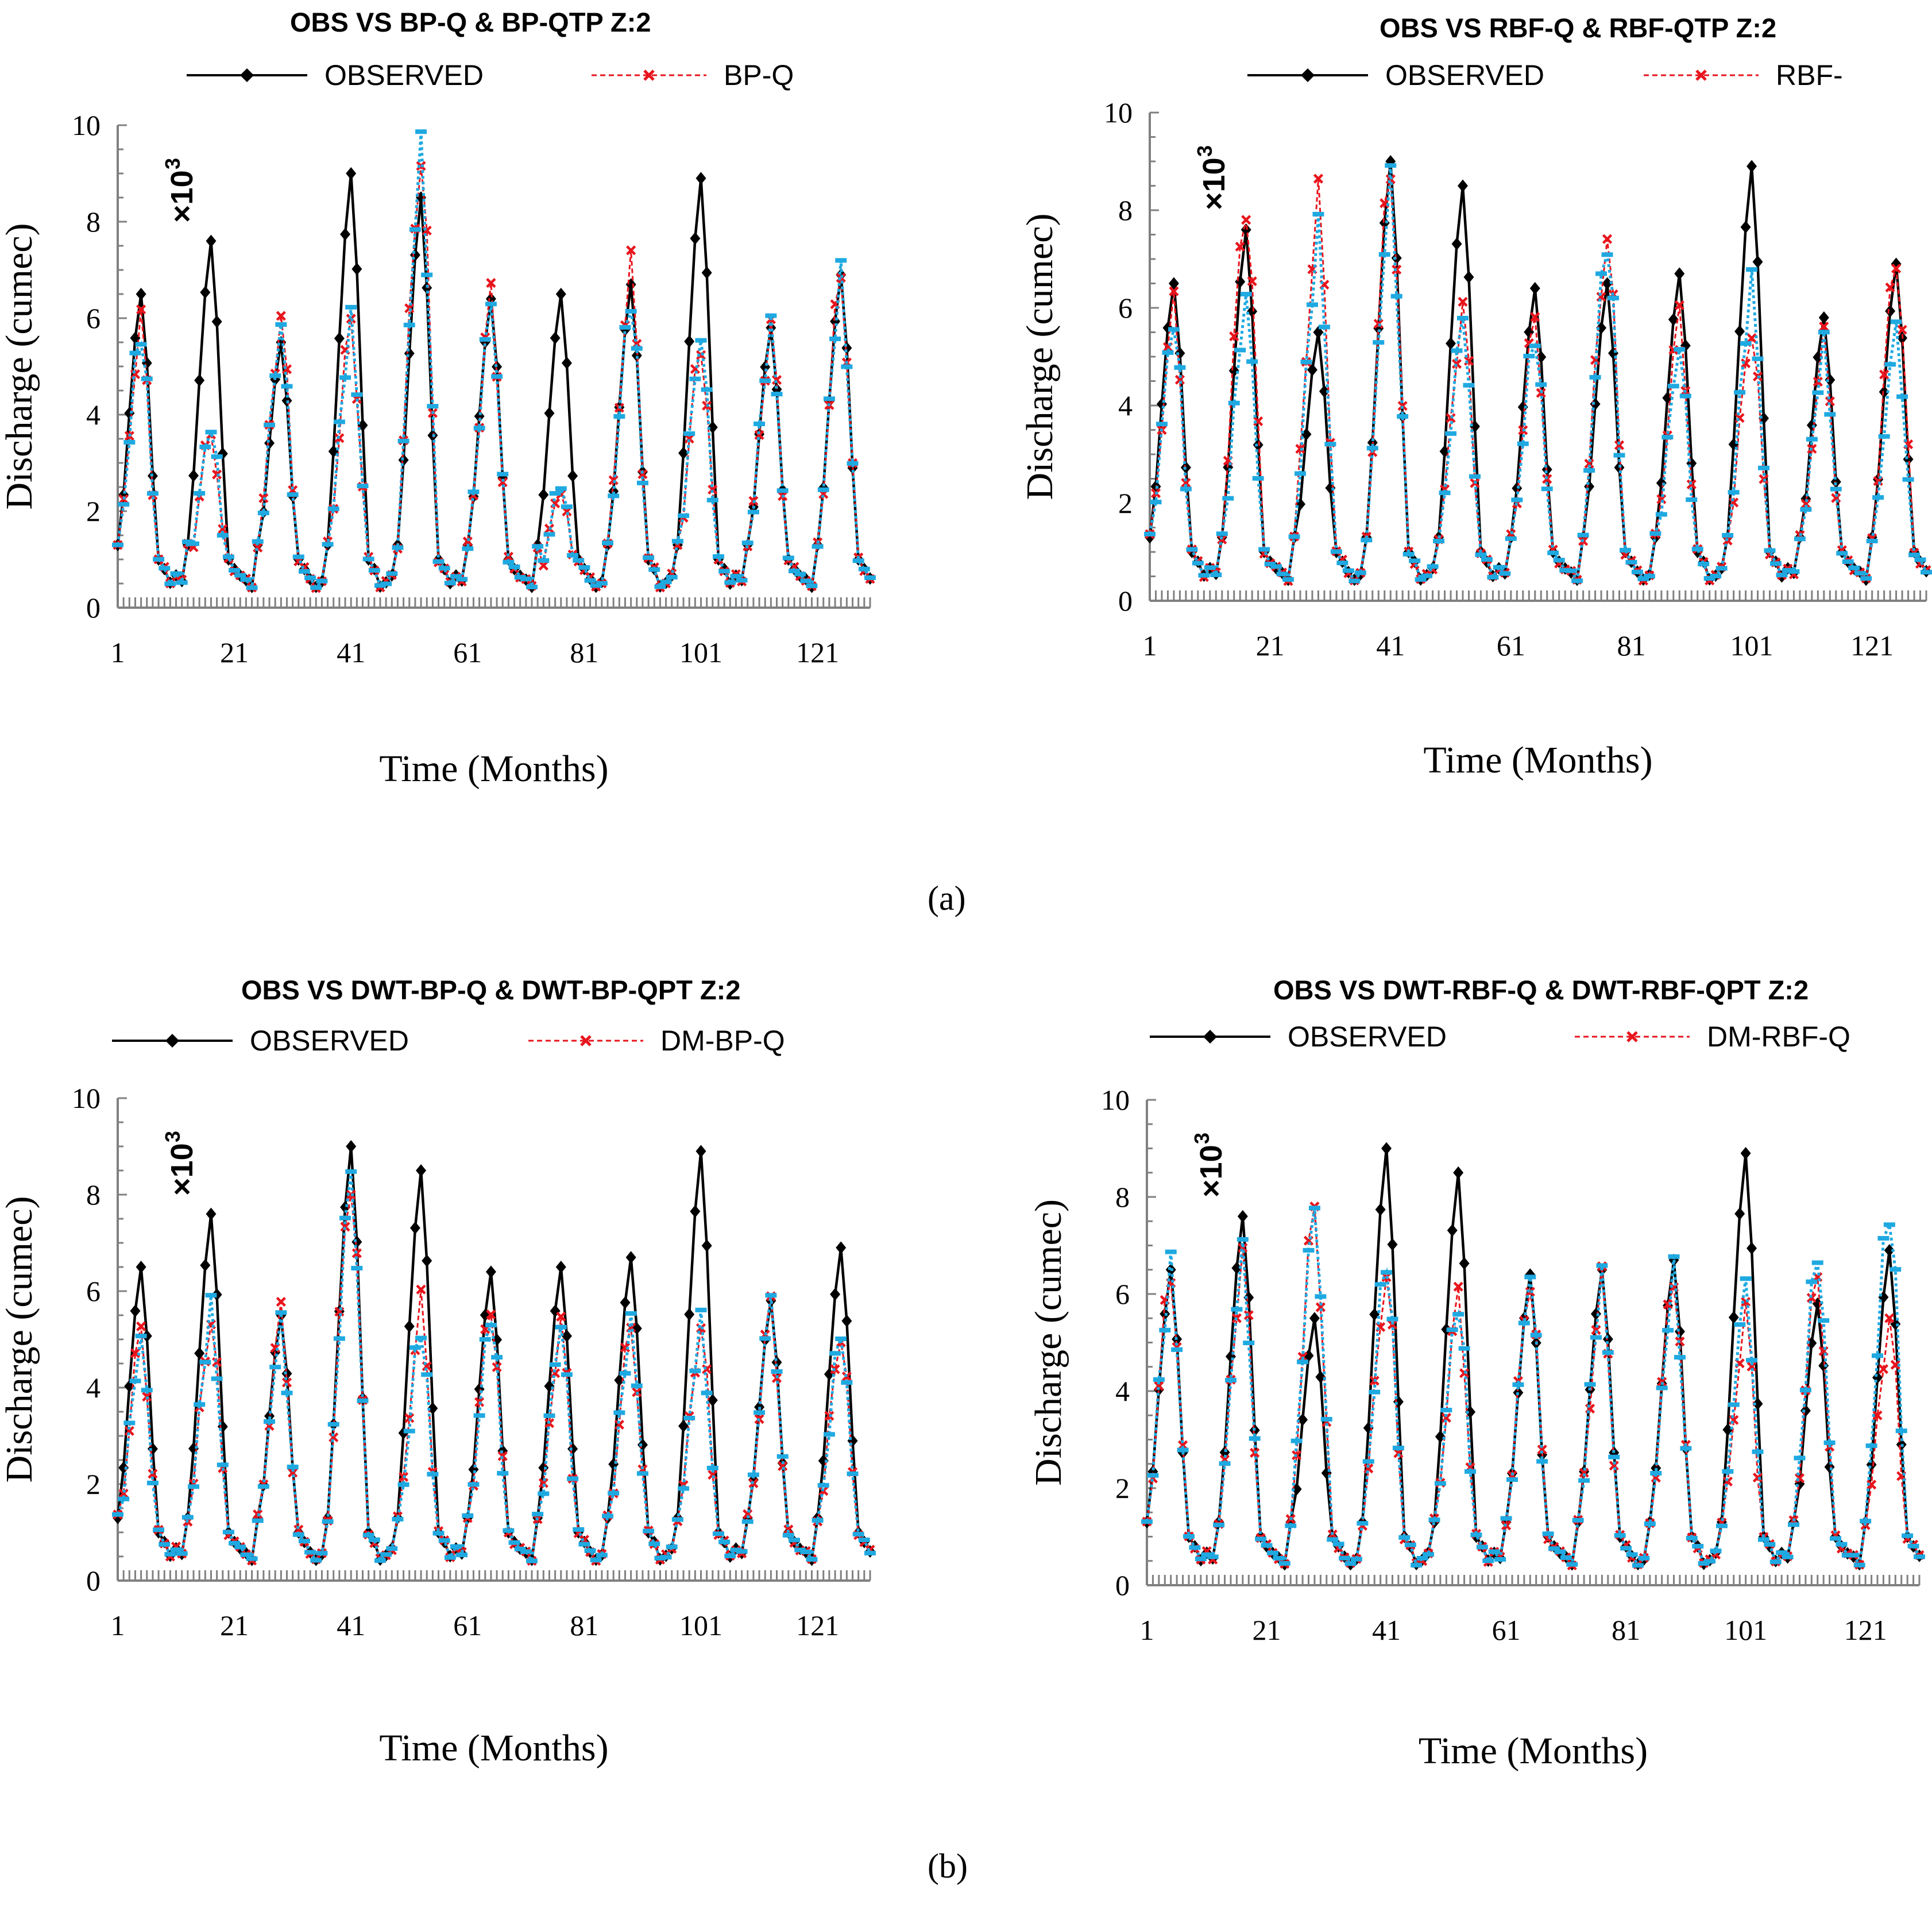 Image resolution: width=1932 pixels, height=1912 pixels. Describe the element at coordinates (180, 191) in the screenshot. I see `multiplier-label: ×103` at that location.